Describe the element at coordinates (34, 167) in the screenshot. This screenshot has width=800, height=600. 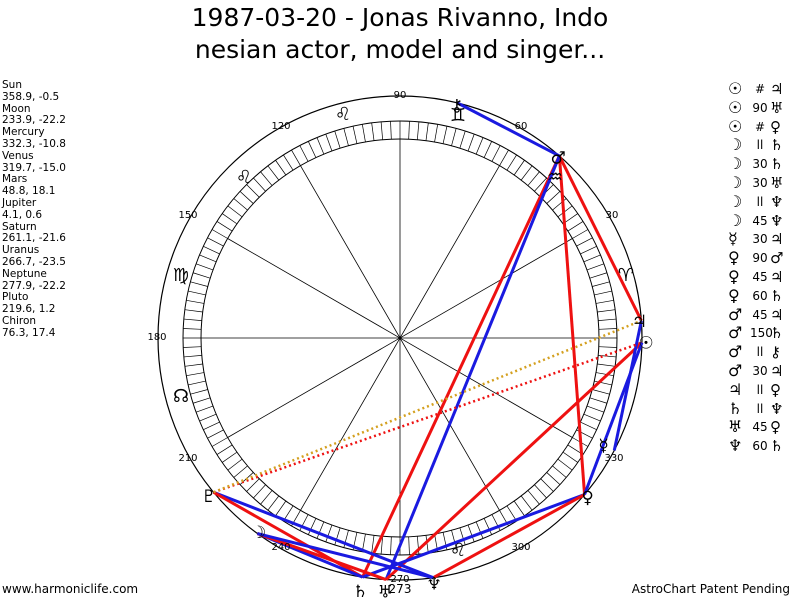
I see `planet-coords-venus: 319.7, -15.0` at that location.